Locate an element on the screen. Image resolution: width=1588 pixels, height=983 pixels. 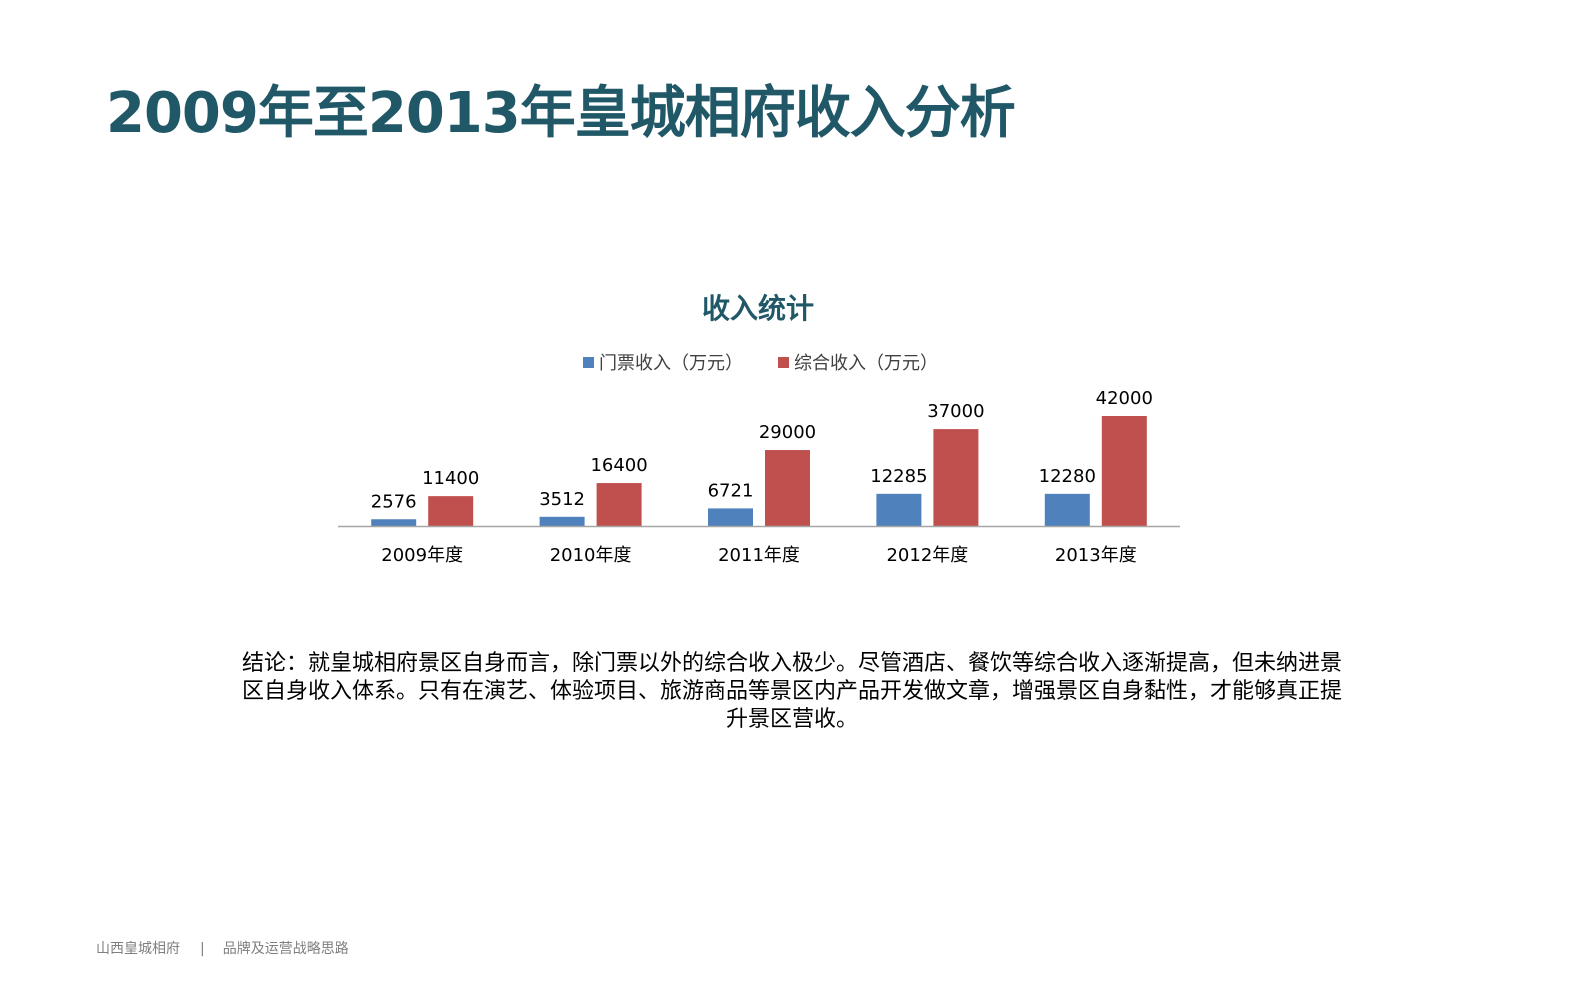
footer-company: 山西皇城相府 is located at coordinates (138, 949).